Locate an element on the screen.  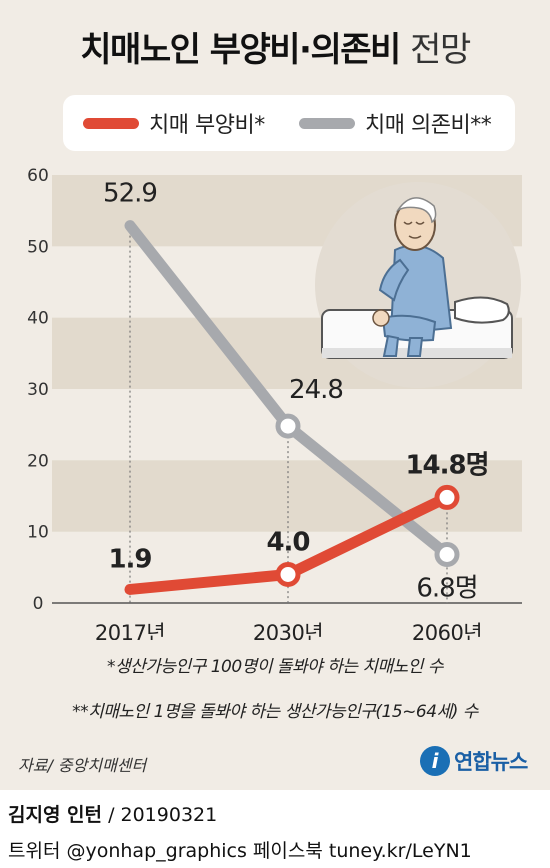
data-label: 1.9 is located at coordinates (129, 559).